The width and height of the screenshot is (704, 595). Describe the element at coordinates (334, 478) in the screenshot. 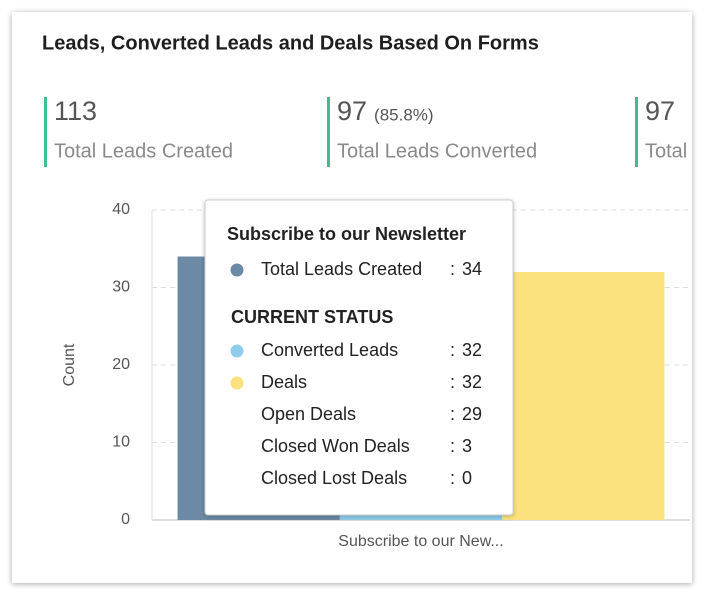

I see `tooltip-label: Closed Lost Deals` at that location.